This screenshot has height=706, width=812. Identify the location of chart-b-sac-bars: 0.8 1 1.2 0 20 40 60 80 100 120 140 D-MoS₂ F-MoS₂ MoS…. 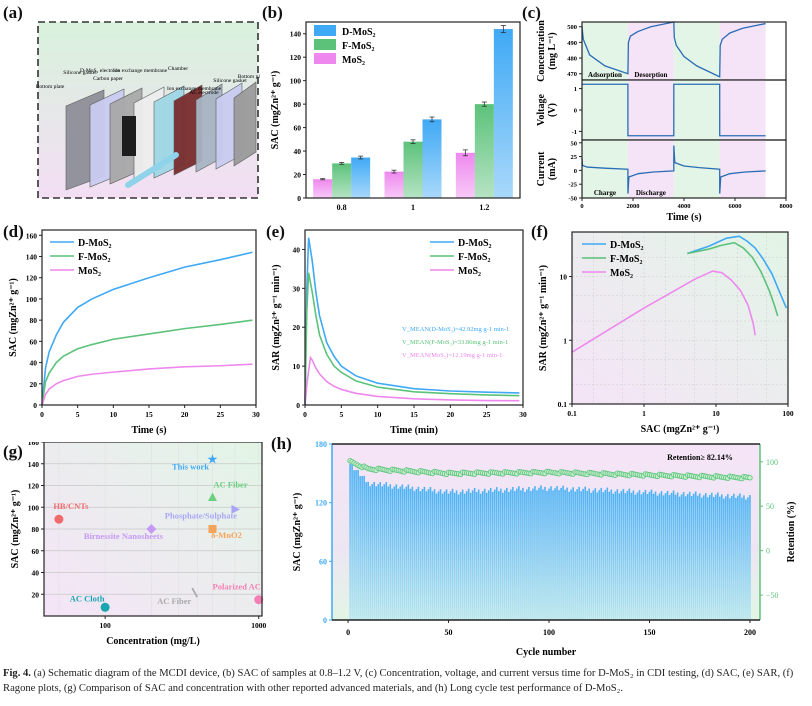
(395, 116).